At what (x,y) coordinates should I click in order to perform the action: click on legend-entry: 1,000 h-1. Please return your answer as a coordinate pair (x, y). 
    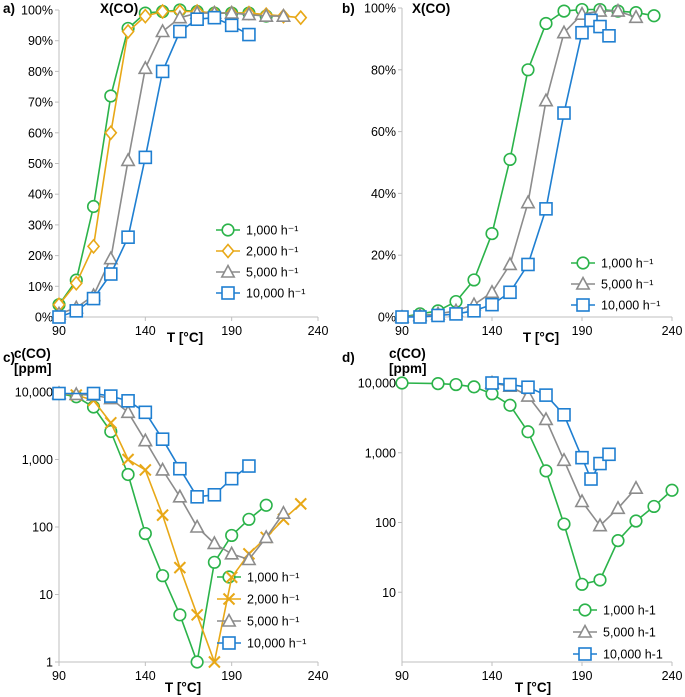
    Looking at the image, I should click on (614, 610).